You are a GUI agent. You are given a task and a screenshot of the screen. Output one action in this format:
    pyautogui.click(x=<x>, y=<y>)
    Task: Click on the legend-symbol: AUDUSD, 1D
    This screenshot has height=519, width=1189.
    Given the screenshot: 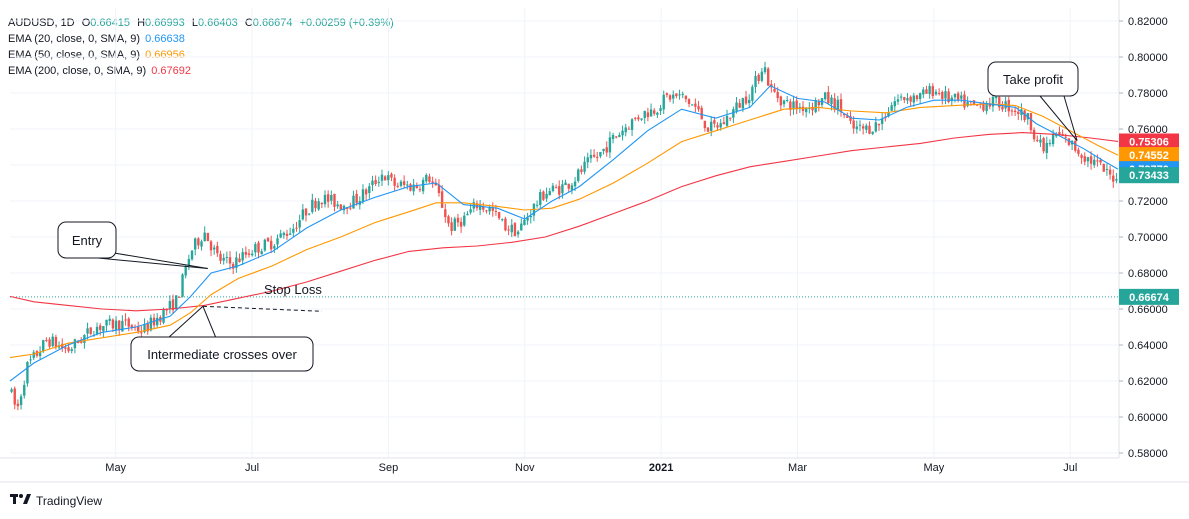 What is the action you would take?
    pyautogui.click(x=41, y=23)
    